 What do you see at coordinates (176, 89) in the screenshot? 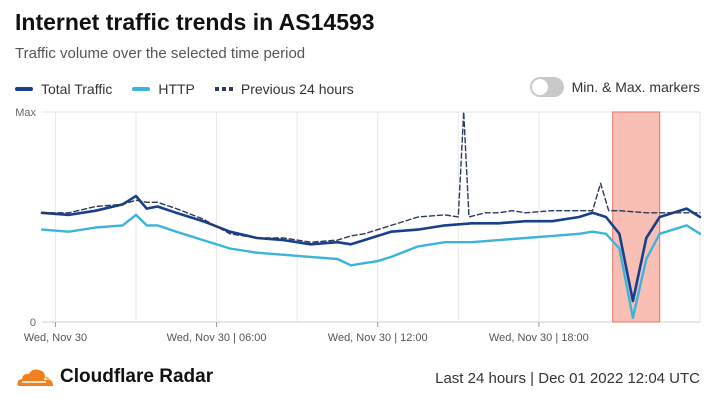
I see `legend-label-http: HTTP` at bounding box center [176, 89].